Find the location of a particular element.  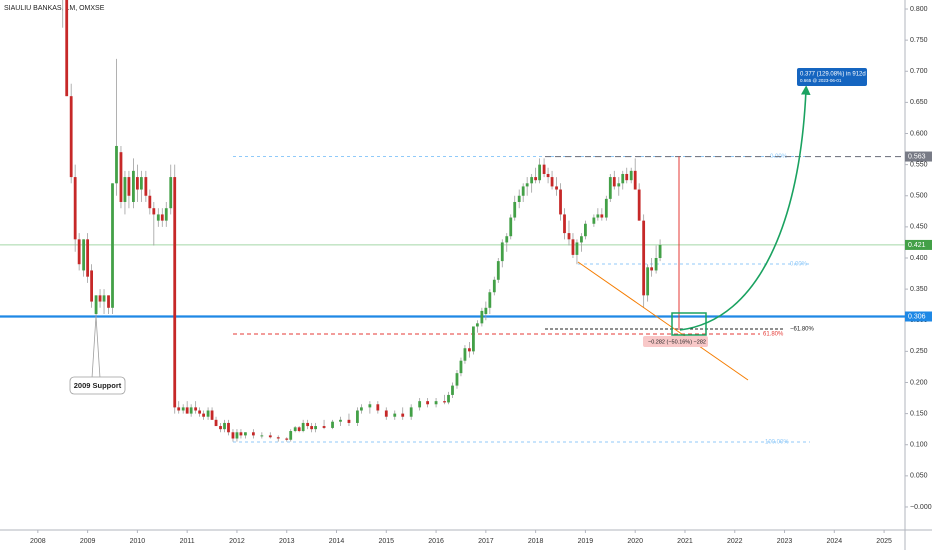

fib-100-label: 100.00% is located at coordinates (777, 443).